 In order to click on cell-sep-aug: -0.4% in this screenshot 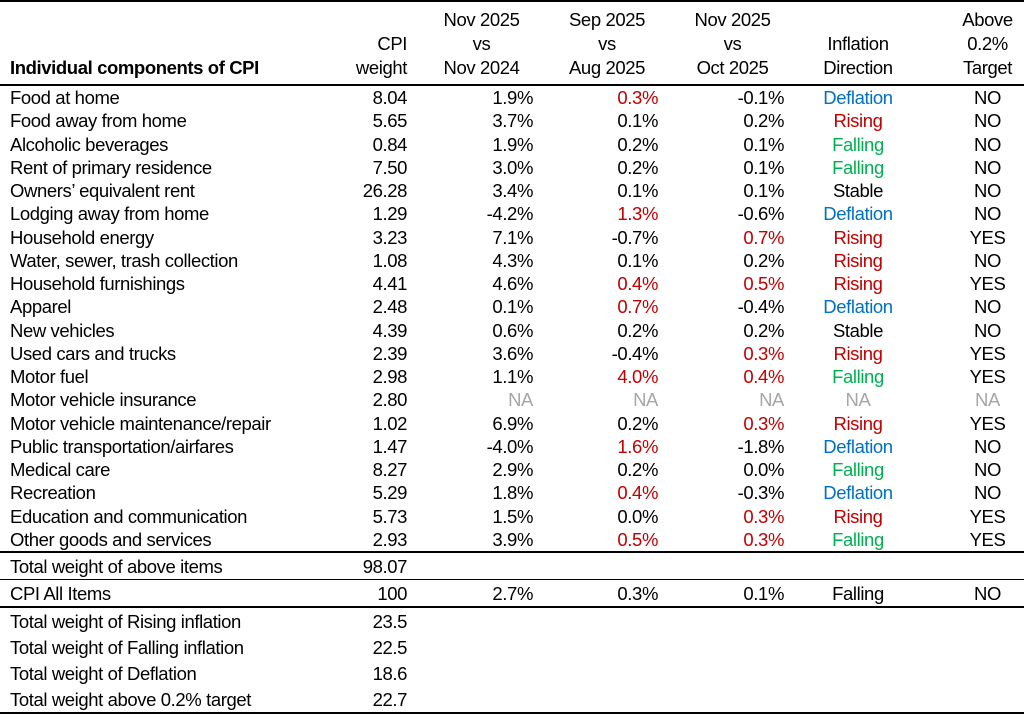, I will do `click(635, 353)`.